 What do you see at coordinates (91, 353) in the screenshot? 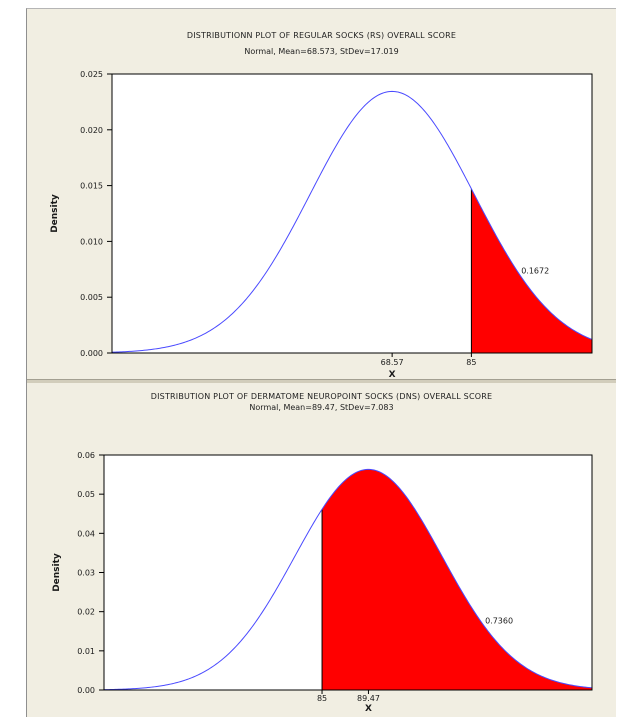
I see `y-tick-label: 0.000` at bounding box center [91, 353].